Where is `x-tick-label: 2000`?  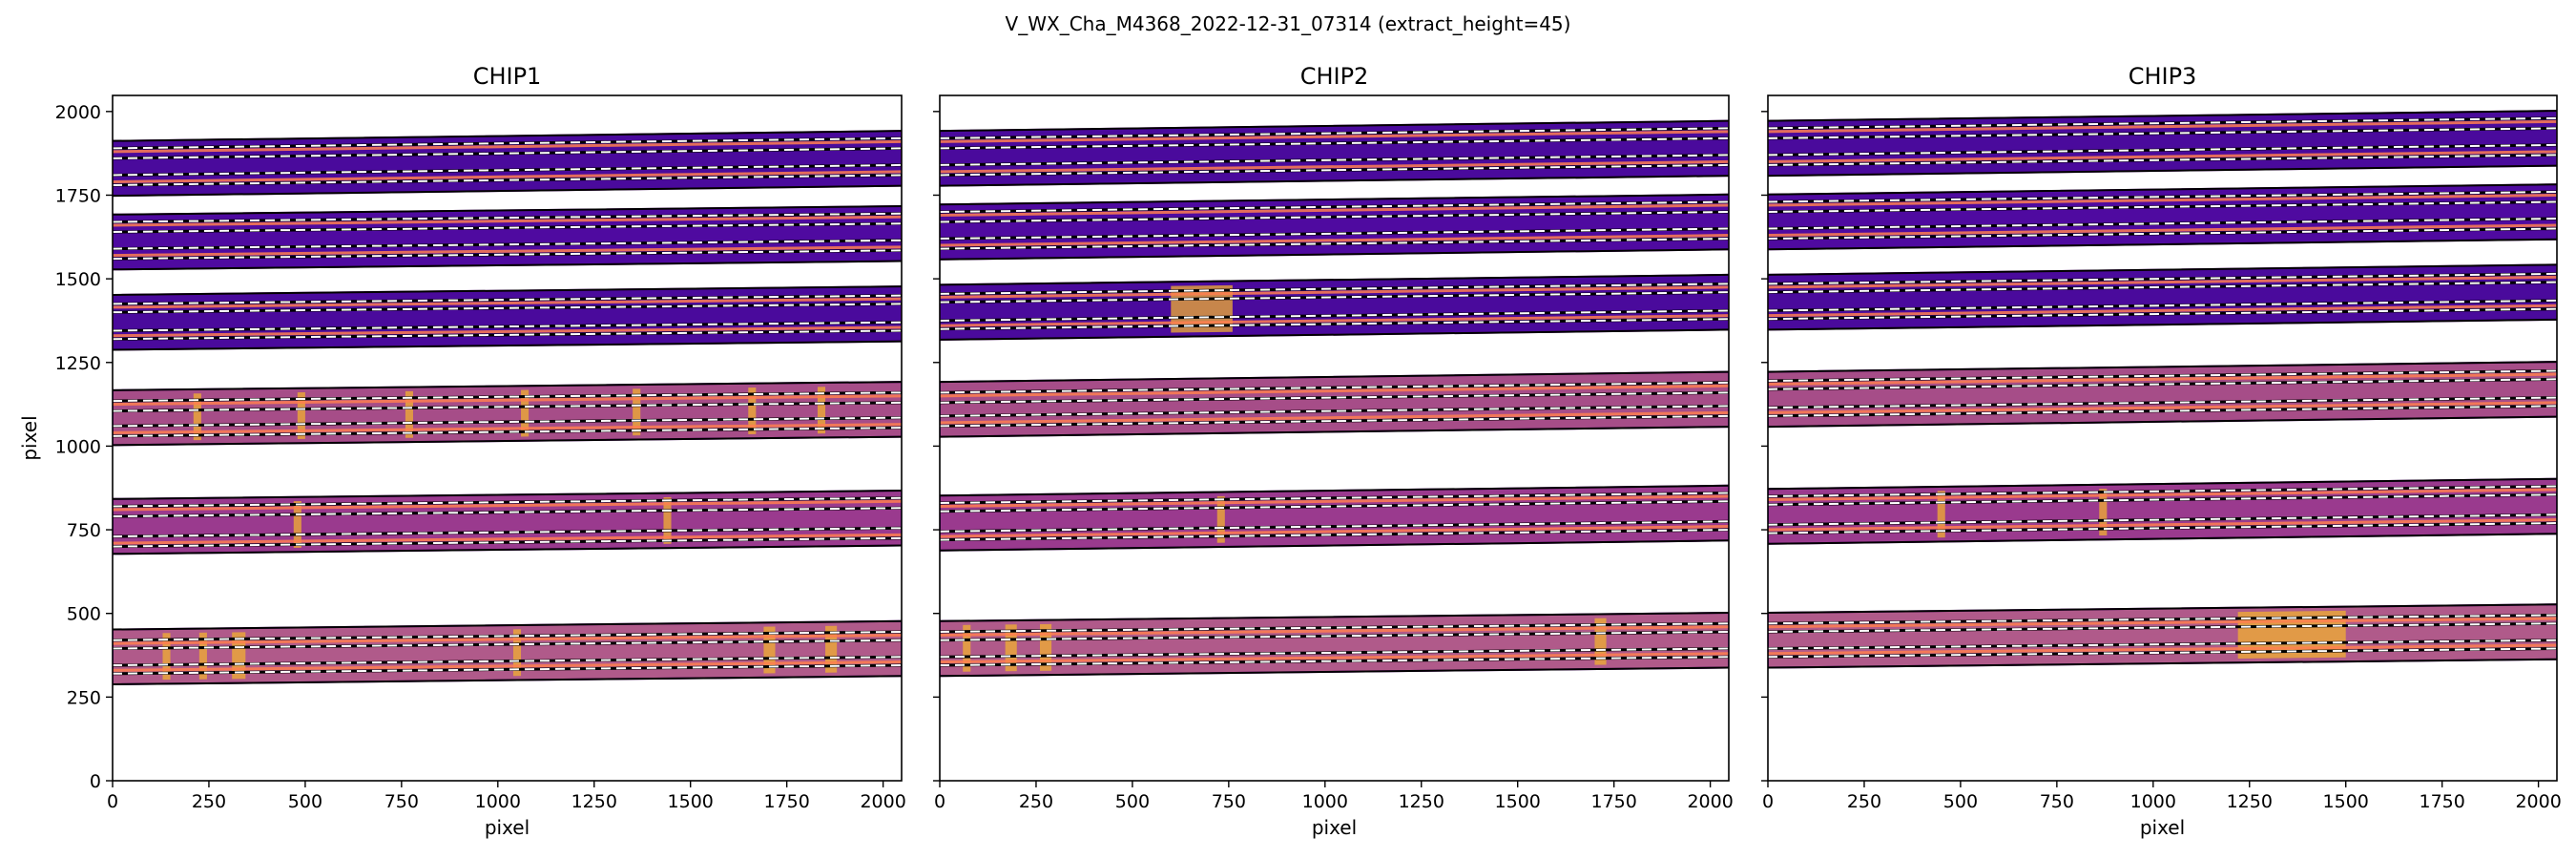
x-tick-label: 2000 is located at coordinates (882, 801).